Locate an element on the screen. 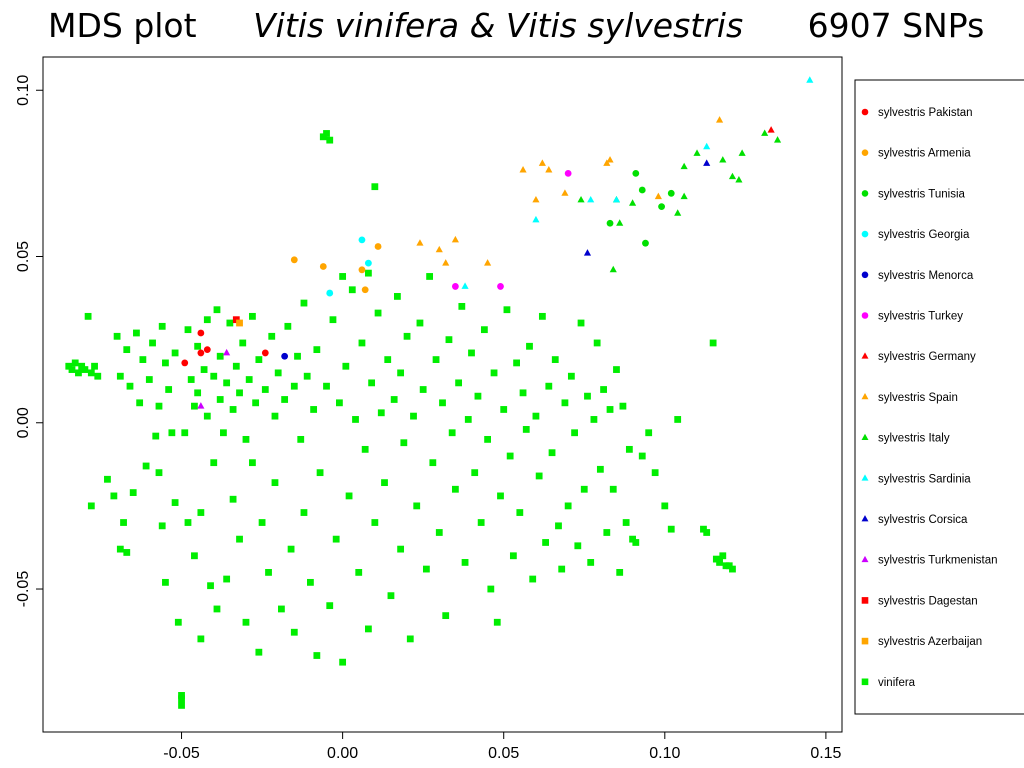 This screenshot has height=768, width=1024. y-tick-label: 0.05 is located at coordinates (23, 256).